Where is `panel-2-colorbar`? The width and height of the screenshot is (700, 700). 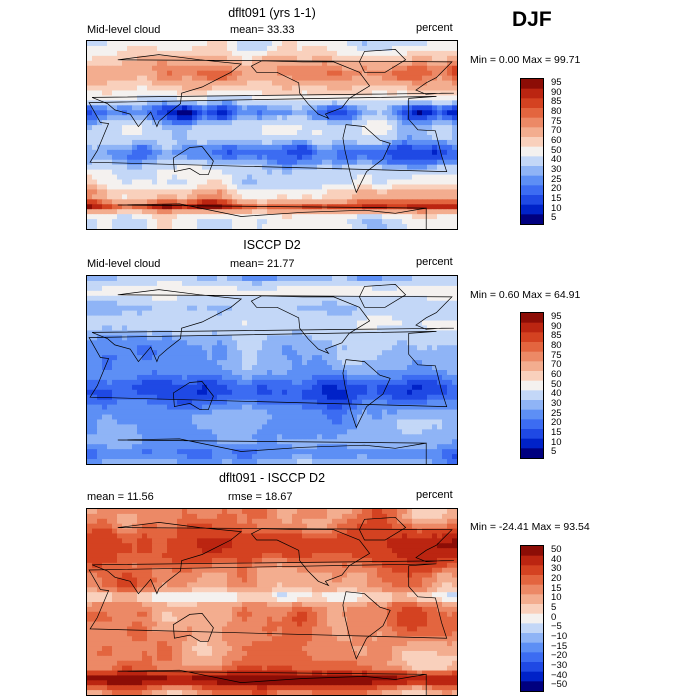 panel-2-colorbar is located at coordinates (532, 385).